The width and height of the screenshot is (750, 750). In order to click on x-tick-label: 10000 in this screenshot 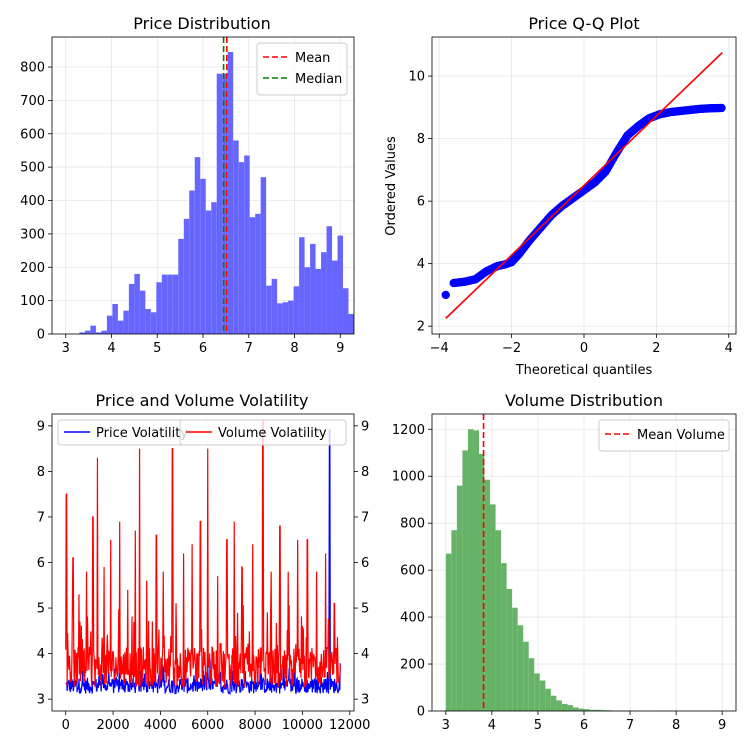, I will do `click(302, 725)`.